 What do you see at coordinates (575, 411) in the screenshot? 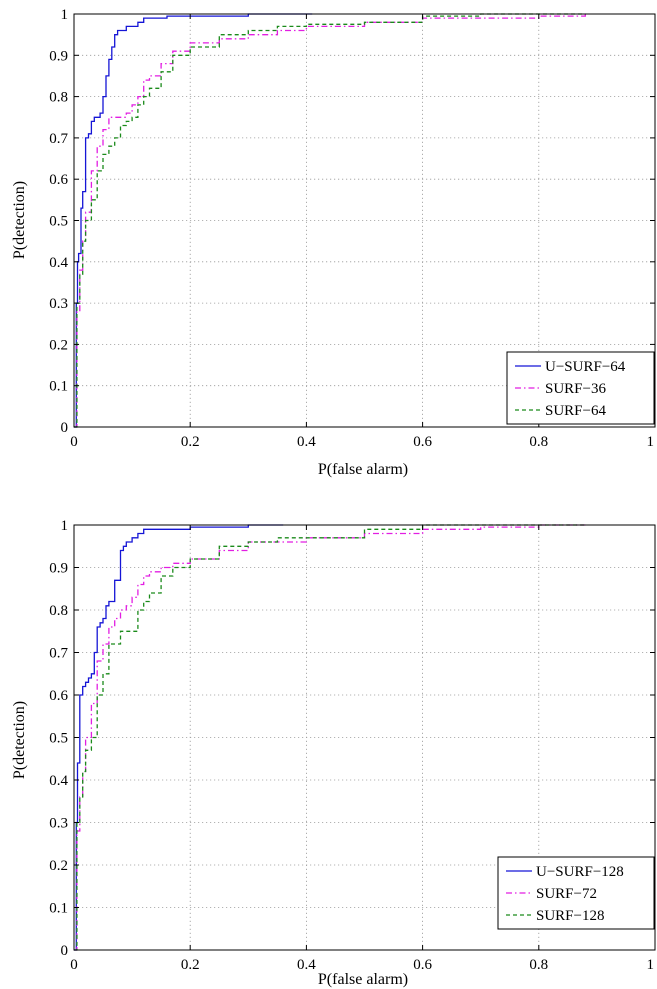
I see `legend-label: SURF−64` at bounding box center [575, 411].